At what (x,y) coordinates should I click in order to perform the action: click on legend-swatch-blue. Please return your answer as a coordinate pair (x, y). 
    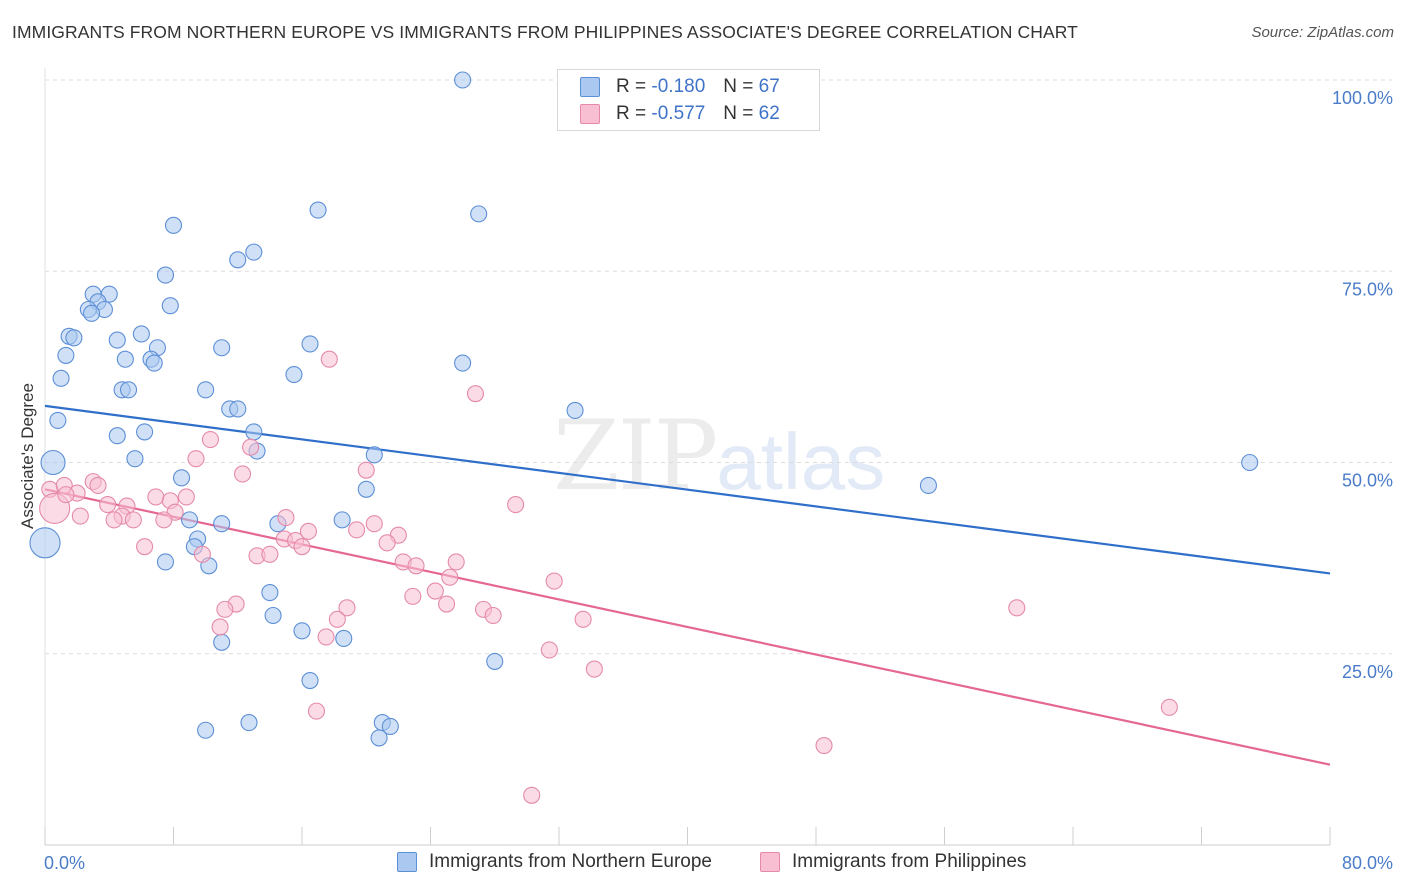
    Looking at the image, I should click on (590, 87).